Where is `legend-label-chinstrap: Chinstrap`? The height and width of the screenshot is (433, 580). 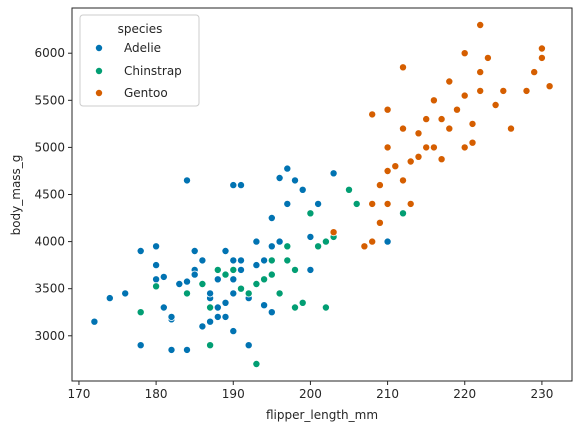 legend-label-chinstrap: Chinstrap is located at coordinates (153, 71).